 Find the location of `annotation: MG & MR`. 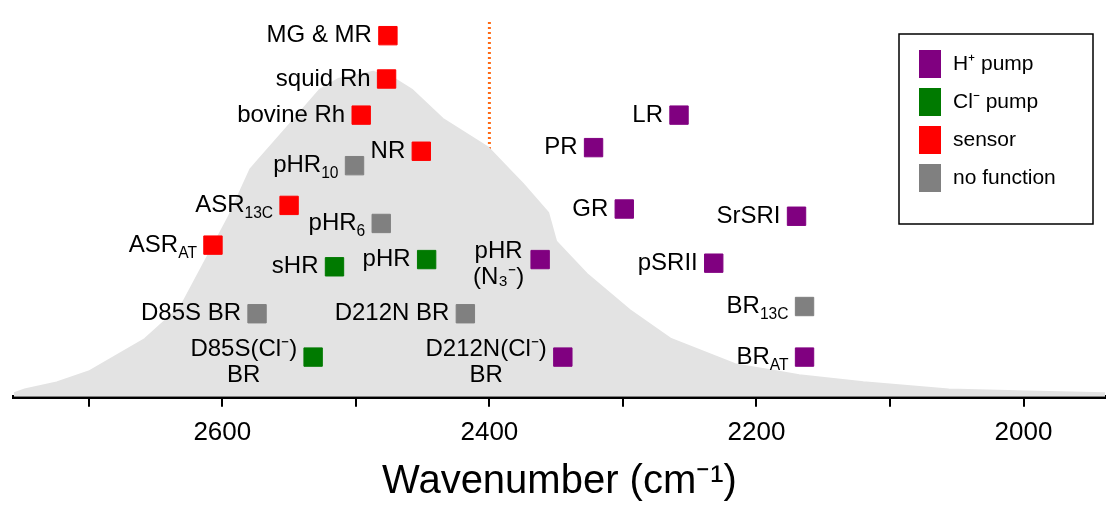

annotation: MG & MR is located at coordinates (319, 34).